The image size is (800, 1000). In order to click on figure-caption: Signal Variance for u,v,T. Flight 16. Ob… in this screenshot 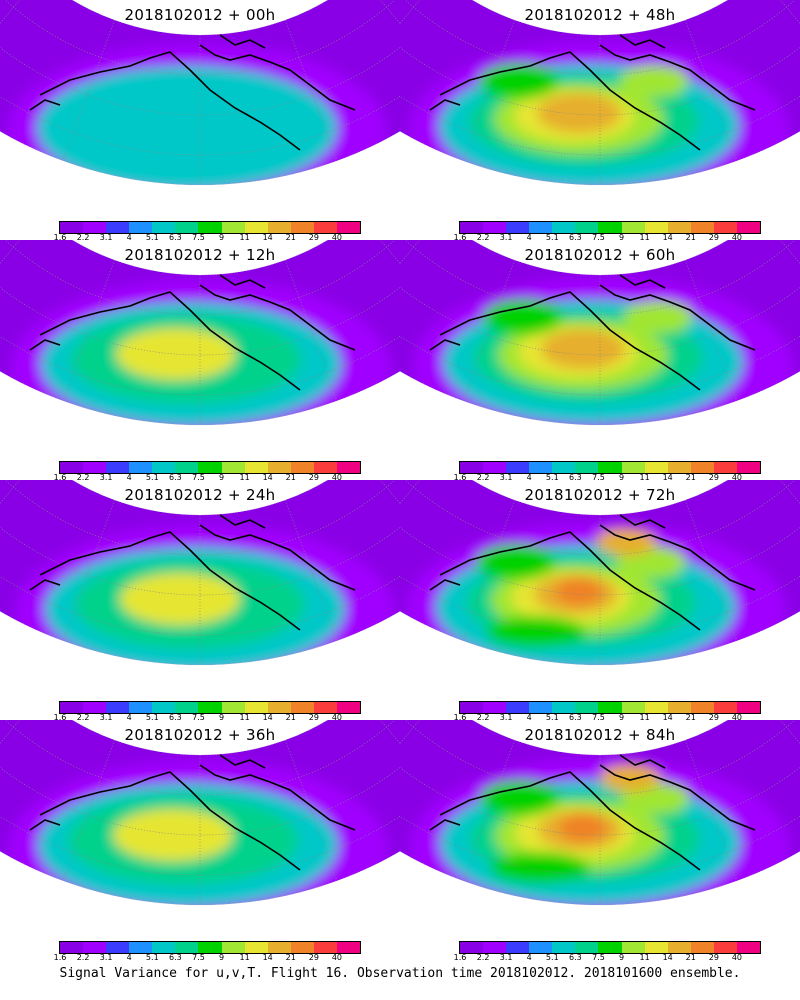, I will do `click(400, 973)`.